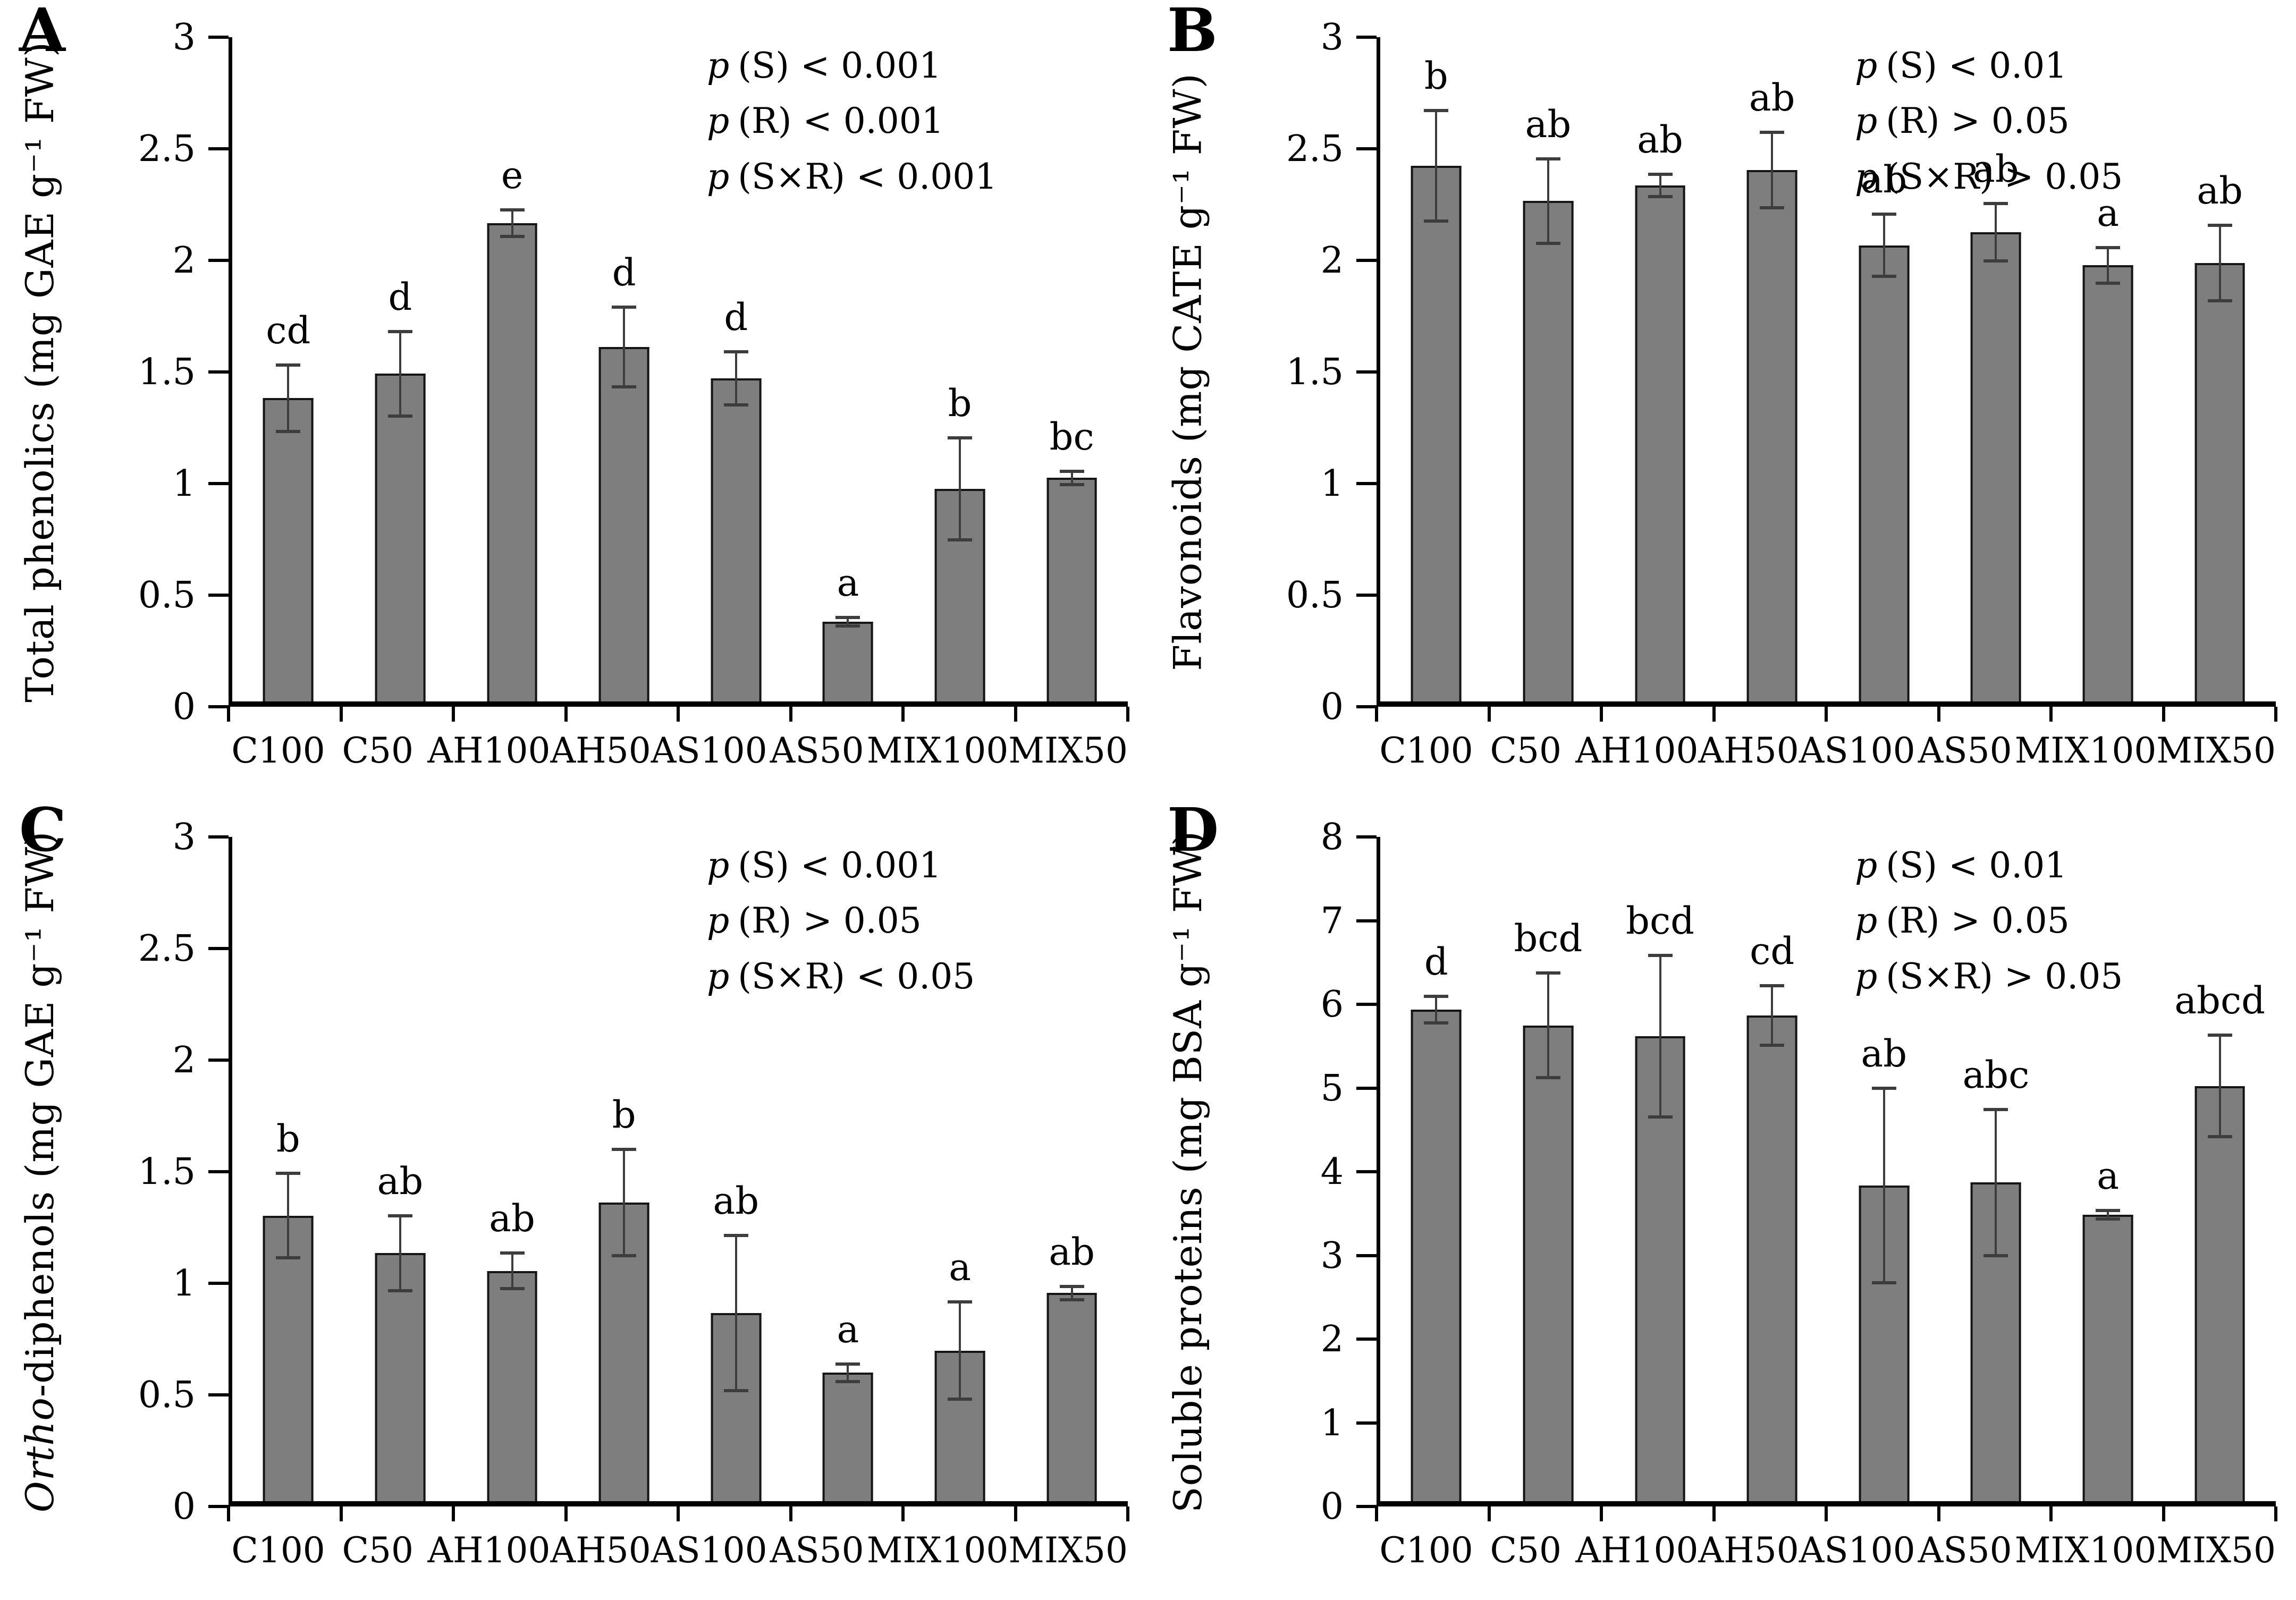 This screenshot has height=1600, width=2296. I want to click on y-axis: 0 1 2 3 4 5 6 7 8, so click(1302, 1172).